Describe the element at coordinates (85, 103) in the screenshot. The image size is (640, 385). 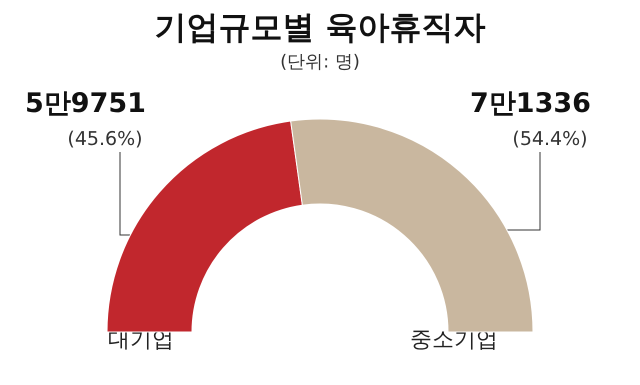
I see `text: 5만9751` at that location.